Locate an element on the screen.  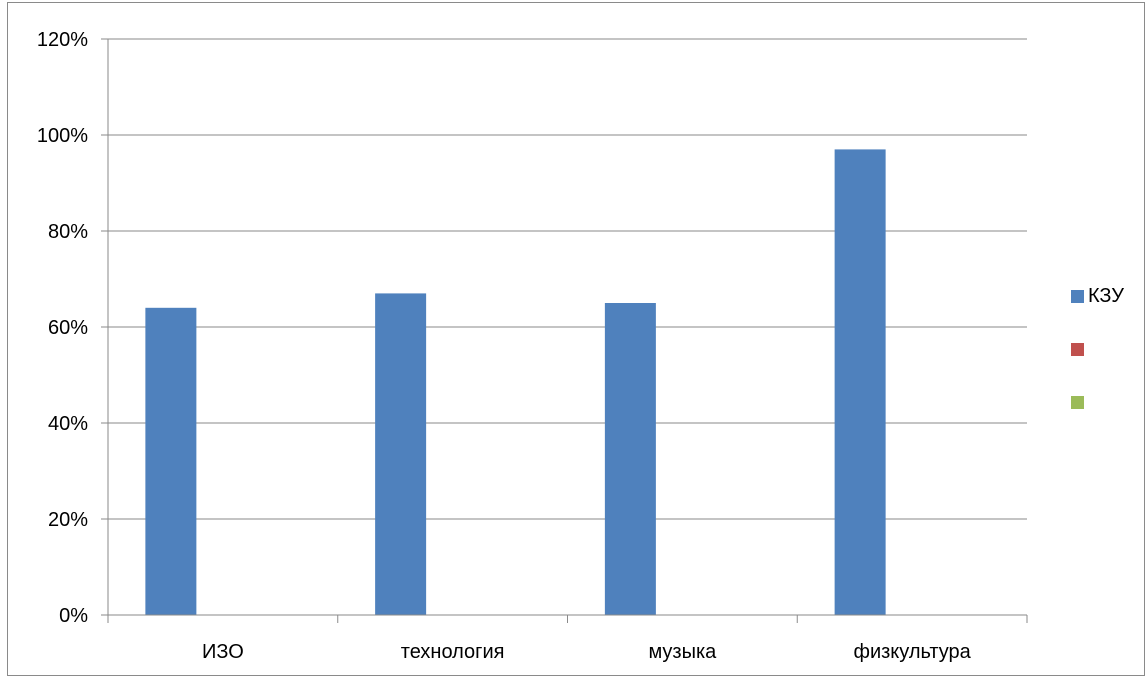
y-tick-label: 0% is located at coordinates (73, 616).